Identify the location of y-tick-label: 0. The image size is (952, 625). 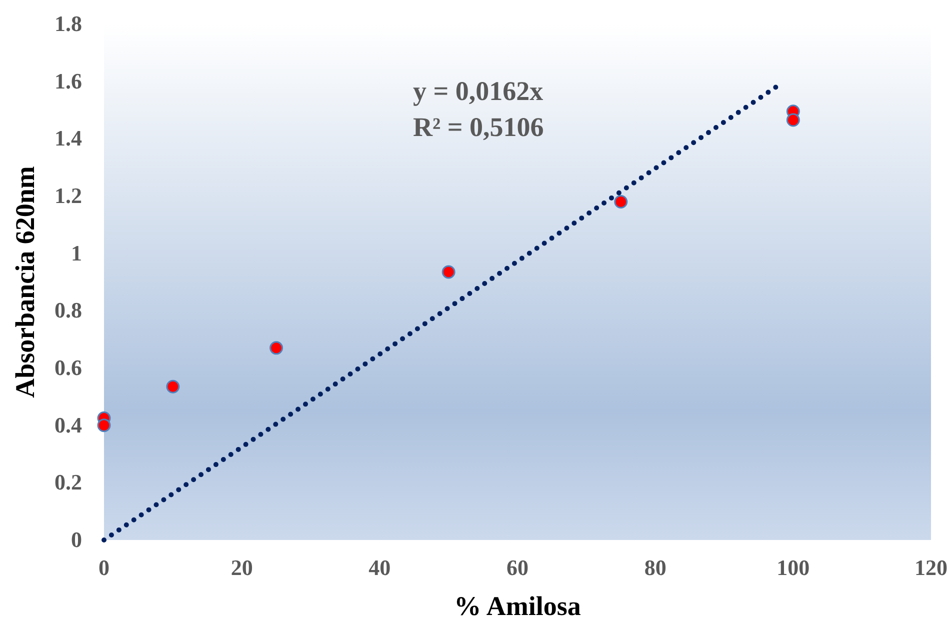
(76, 539).